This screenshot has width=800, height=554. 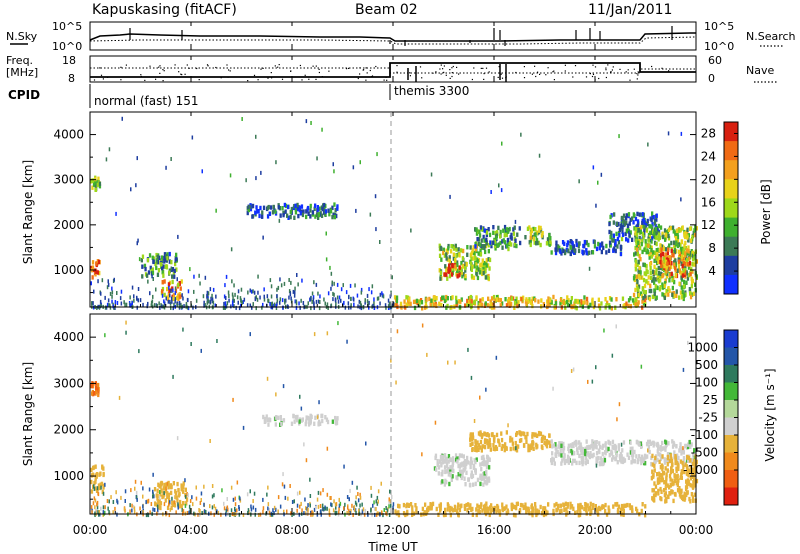 What do you see at coordinates (67, 46) in the screenshot?
I see `nsky-tick-low: 10^0` at bounding box center [67, 46].